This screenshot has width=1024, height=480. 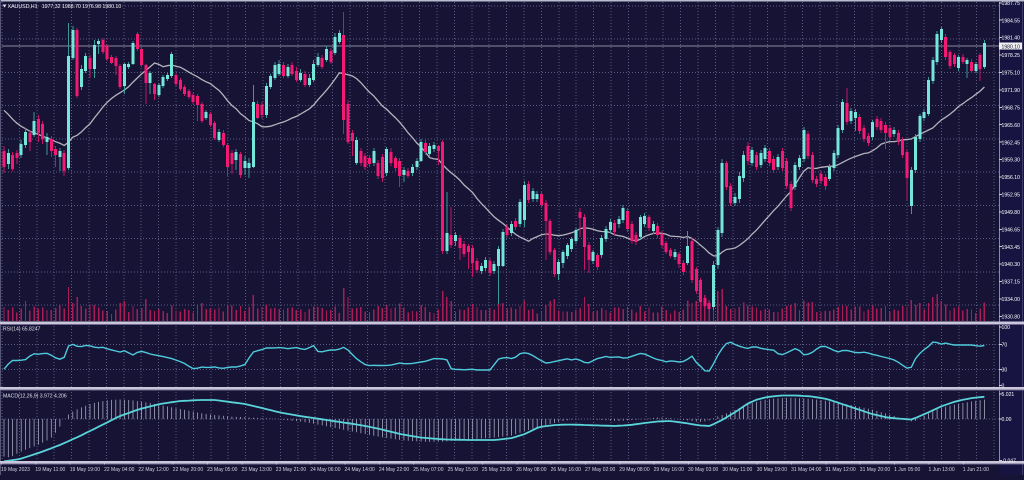 What do you see at coordinates (1007, 420) in the screenshot?
I see `svg-text: 0.00` at bounding box center [1007, 420].